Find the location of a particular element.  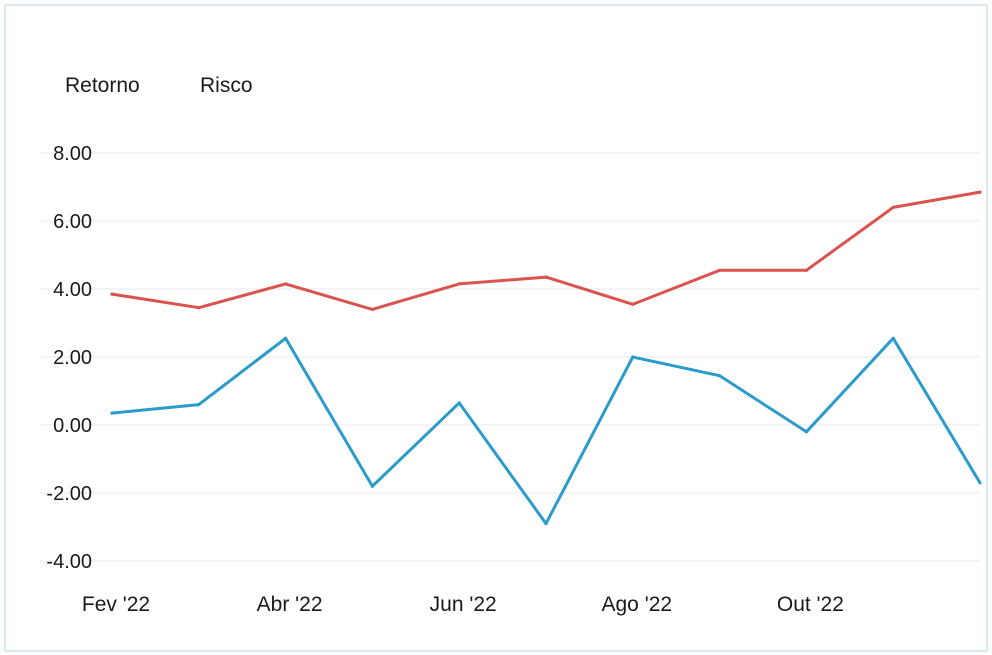

y-axis-ticks: 8.00 6.00 4.00 2.00 0.00 -2.00 -4.00 is located at coordinates (69, 358).